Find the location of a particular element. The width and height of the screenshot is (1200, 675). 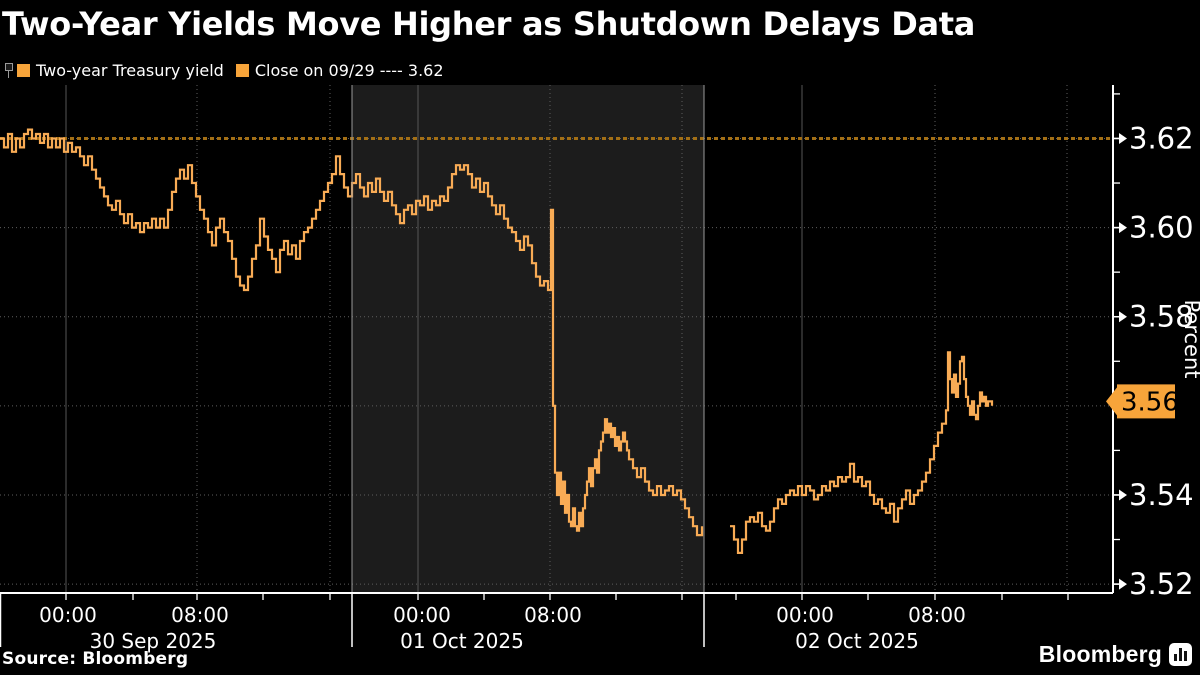

series-legend-swatch-icon is located at coordinates (23, 70).